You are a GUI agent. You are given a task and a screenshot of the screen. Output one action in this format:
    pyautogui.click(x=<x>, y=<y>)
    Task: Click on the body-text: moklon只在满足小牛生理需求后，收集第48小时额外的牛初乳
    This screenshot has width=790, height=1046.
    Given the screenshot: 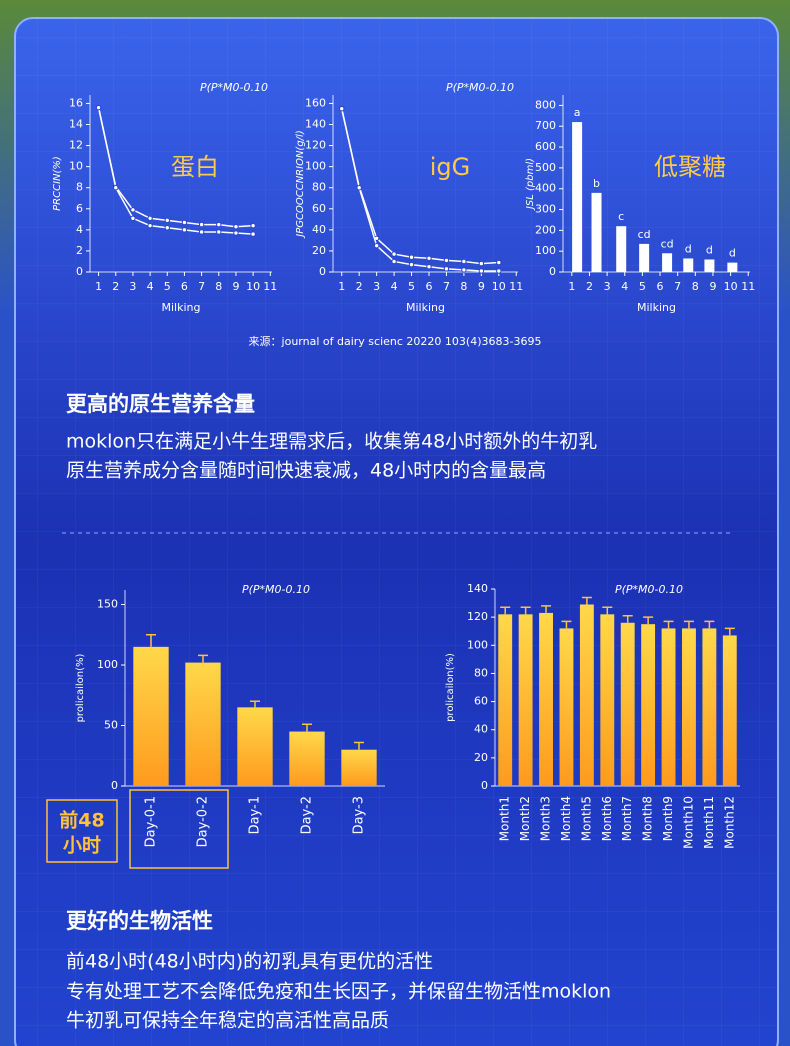 What is the action you would take?
    pyautogui.click(x=331, y=442)
    